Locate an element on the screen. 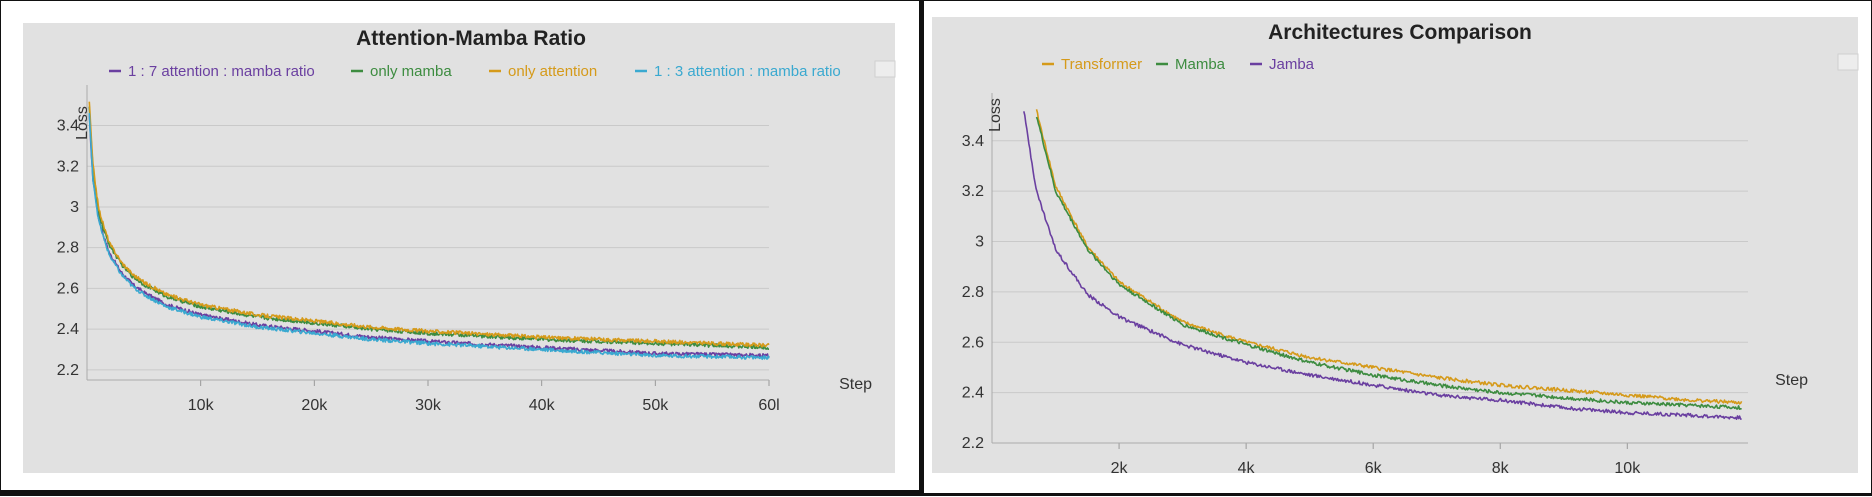  legend-entry-transformer: Transformer is located at coordinates (1101, 64).